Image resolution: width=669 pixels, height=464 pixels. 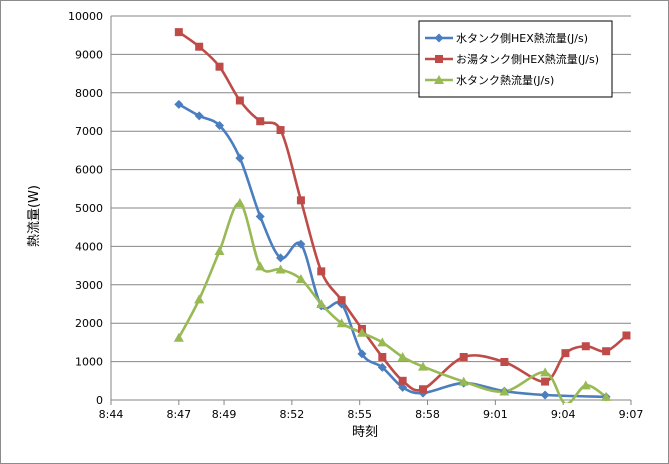 What do you see at coordinates (34, 216) in the screenshot?
I see `y-axis-title: 熱流量(W)` at bounding box center [34, 216].